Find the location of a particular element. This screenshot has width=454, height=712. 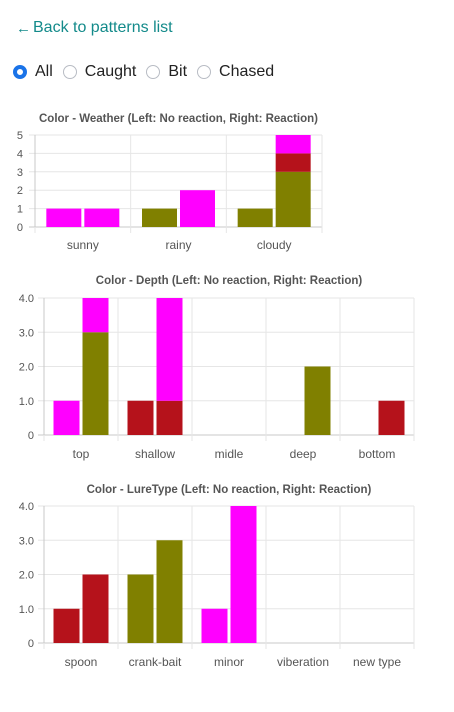

x-tick-label: cloudy is located at coordinates (274, 245).